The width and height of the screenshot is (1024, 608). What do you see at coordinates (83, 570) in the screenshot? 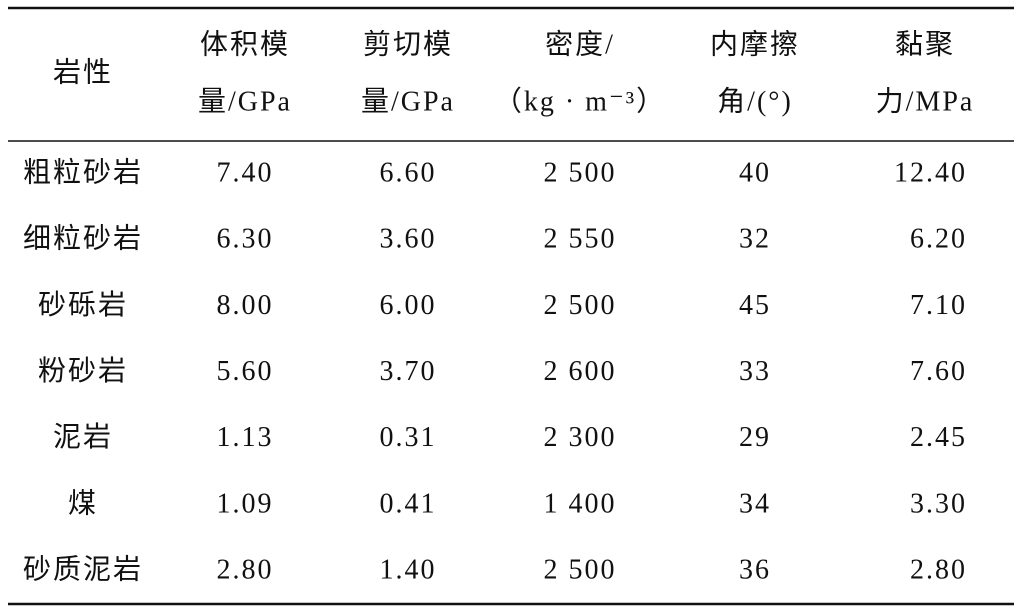
I see `row-label: 砂质泥岩` at bounding box center [83, 570].